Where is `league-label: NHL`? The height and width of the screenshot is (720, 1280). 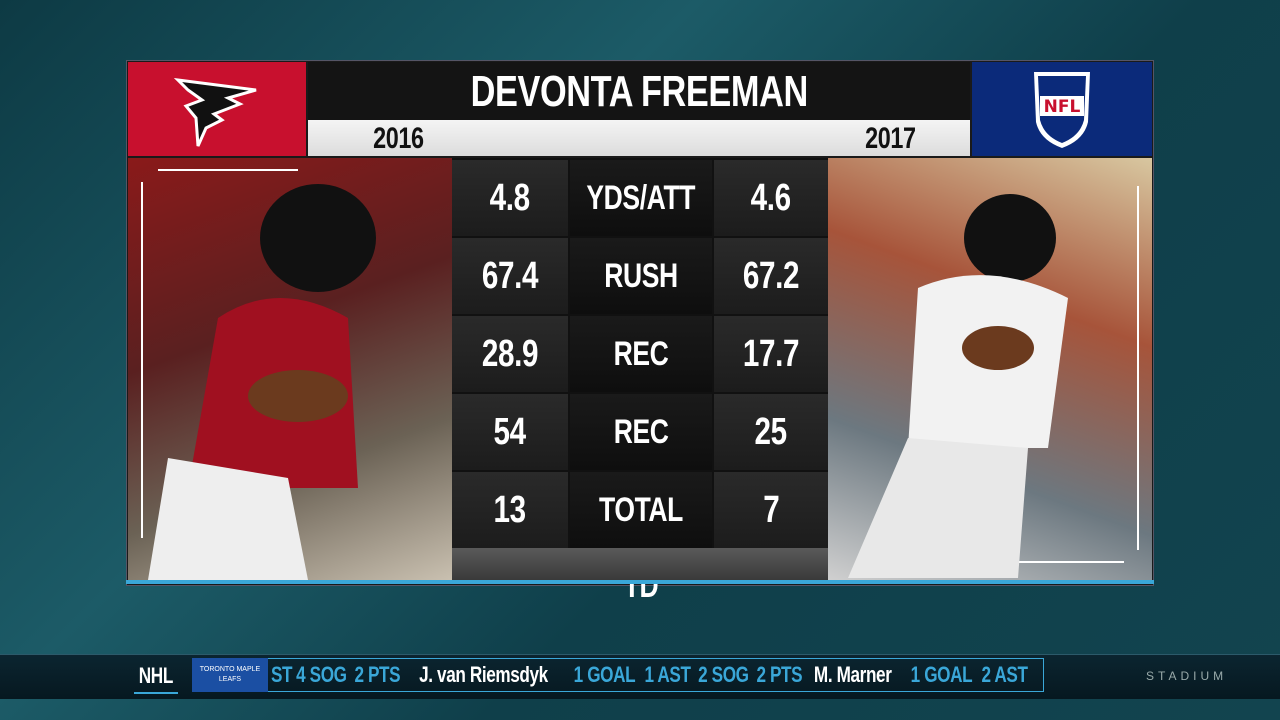 league-label: NHL is located at coordinates (155, 675).